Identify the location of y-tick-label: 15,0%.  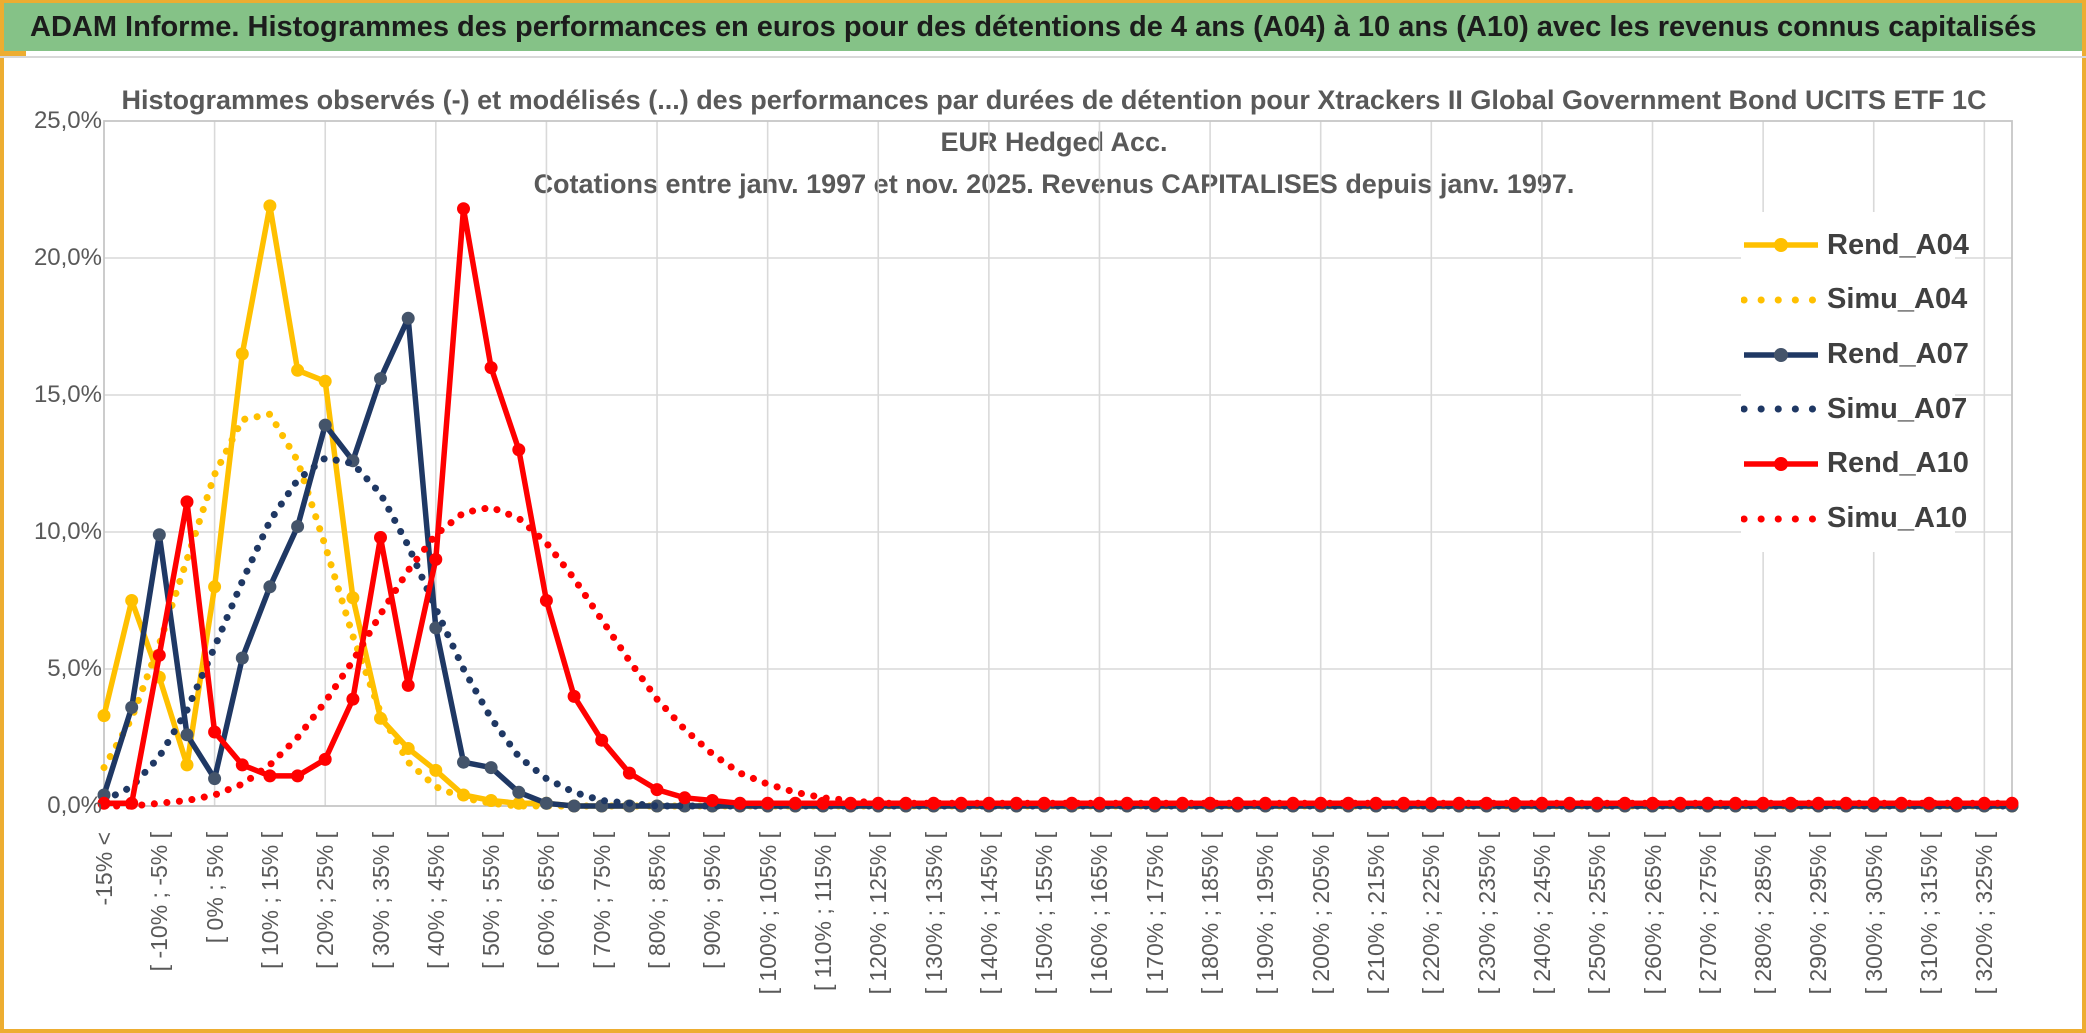
(67, 394).